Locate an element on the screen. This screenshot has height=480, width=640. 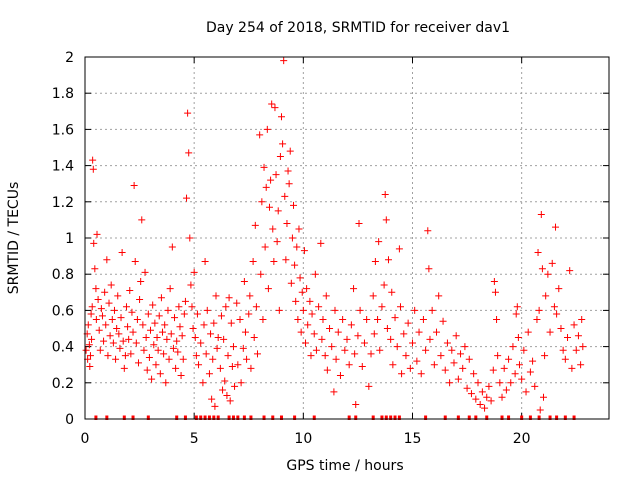
y-tick-label: 1.6 is located at coordinates (63, 130).